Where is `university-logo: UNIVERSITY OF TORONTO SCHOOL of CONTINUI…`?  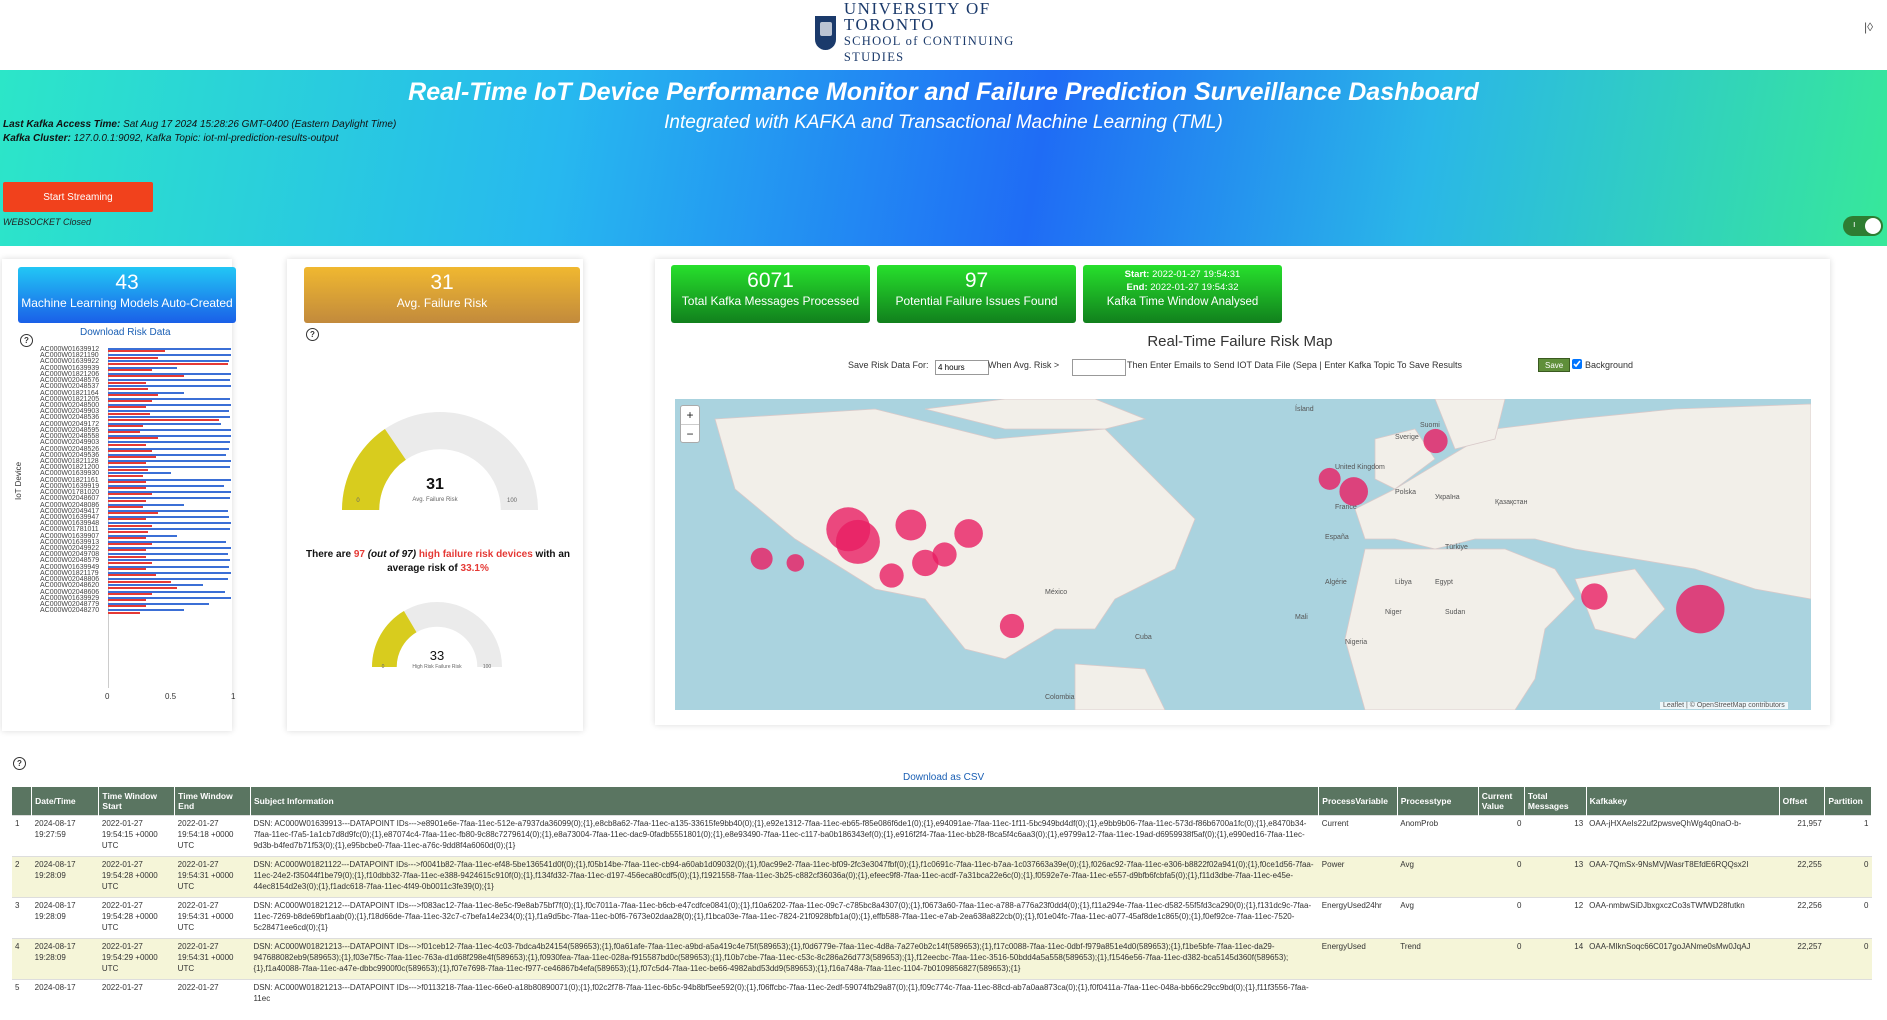
university-logo: UNIVERSITY OF TORONTO SCHOOL of CONTINUI… is located at coordinates (945, 33).